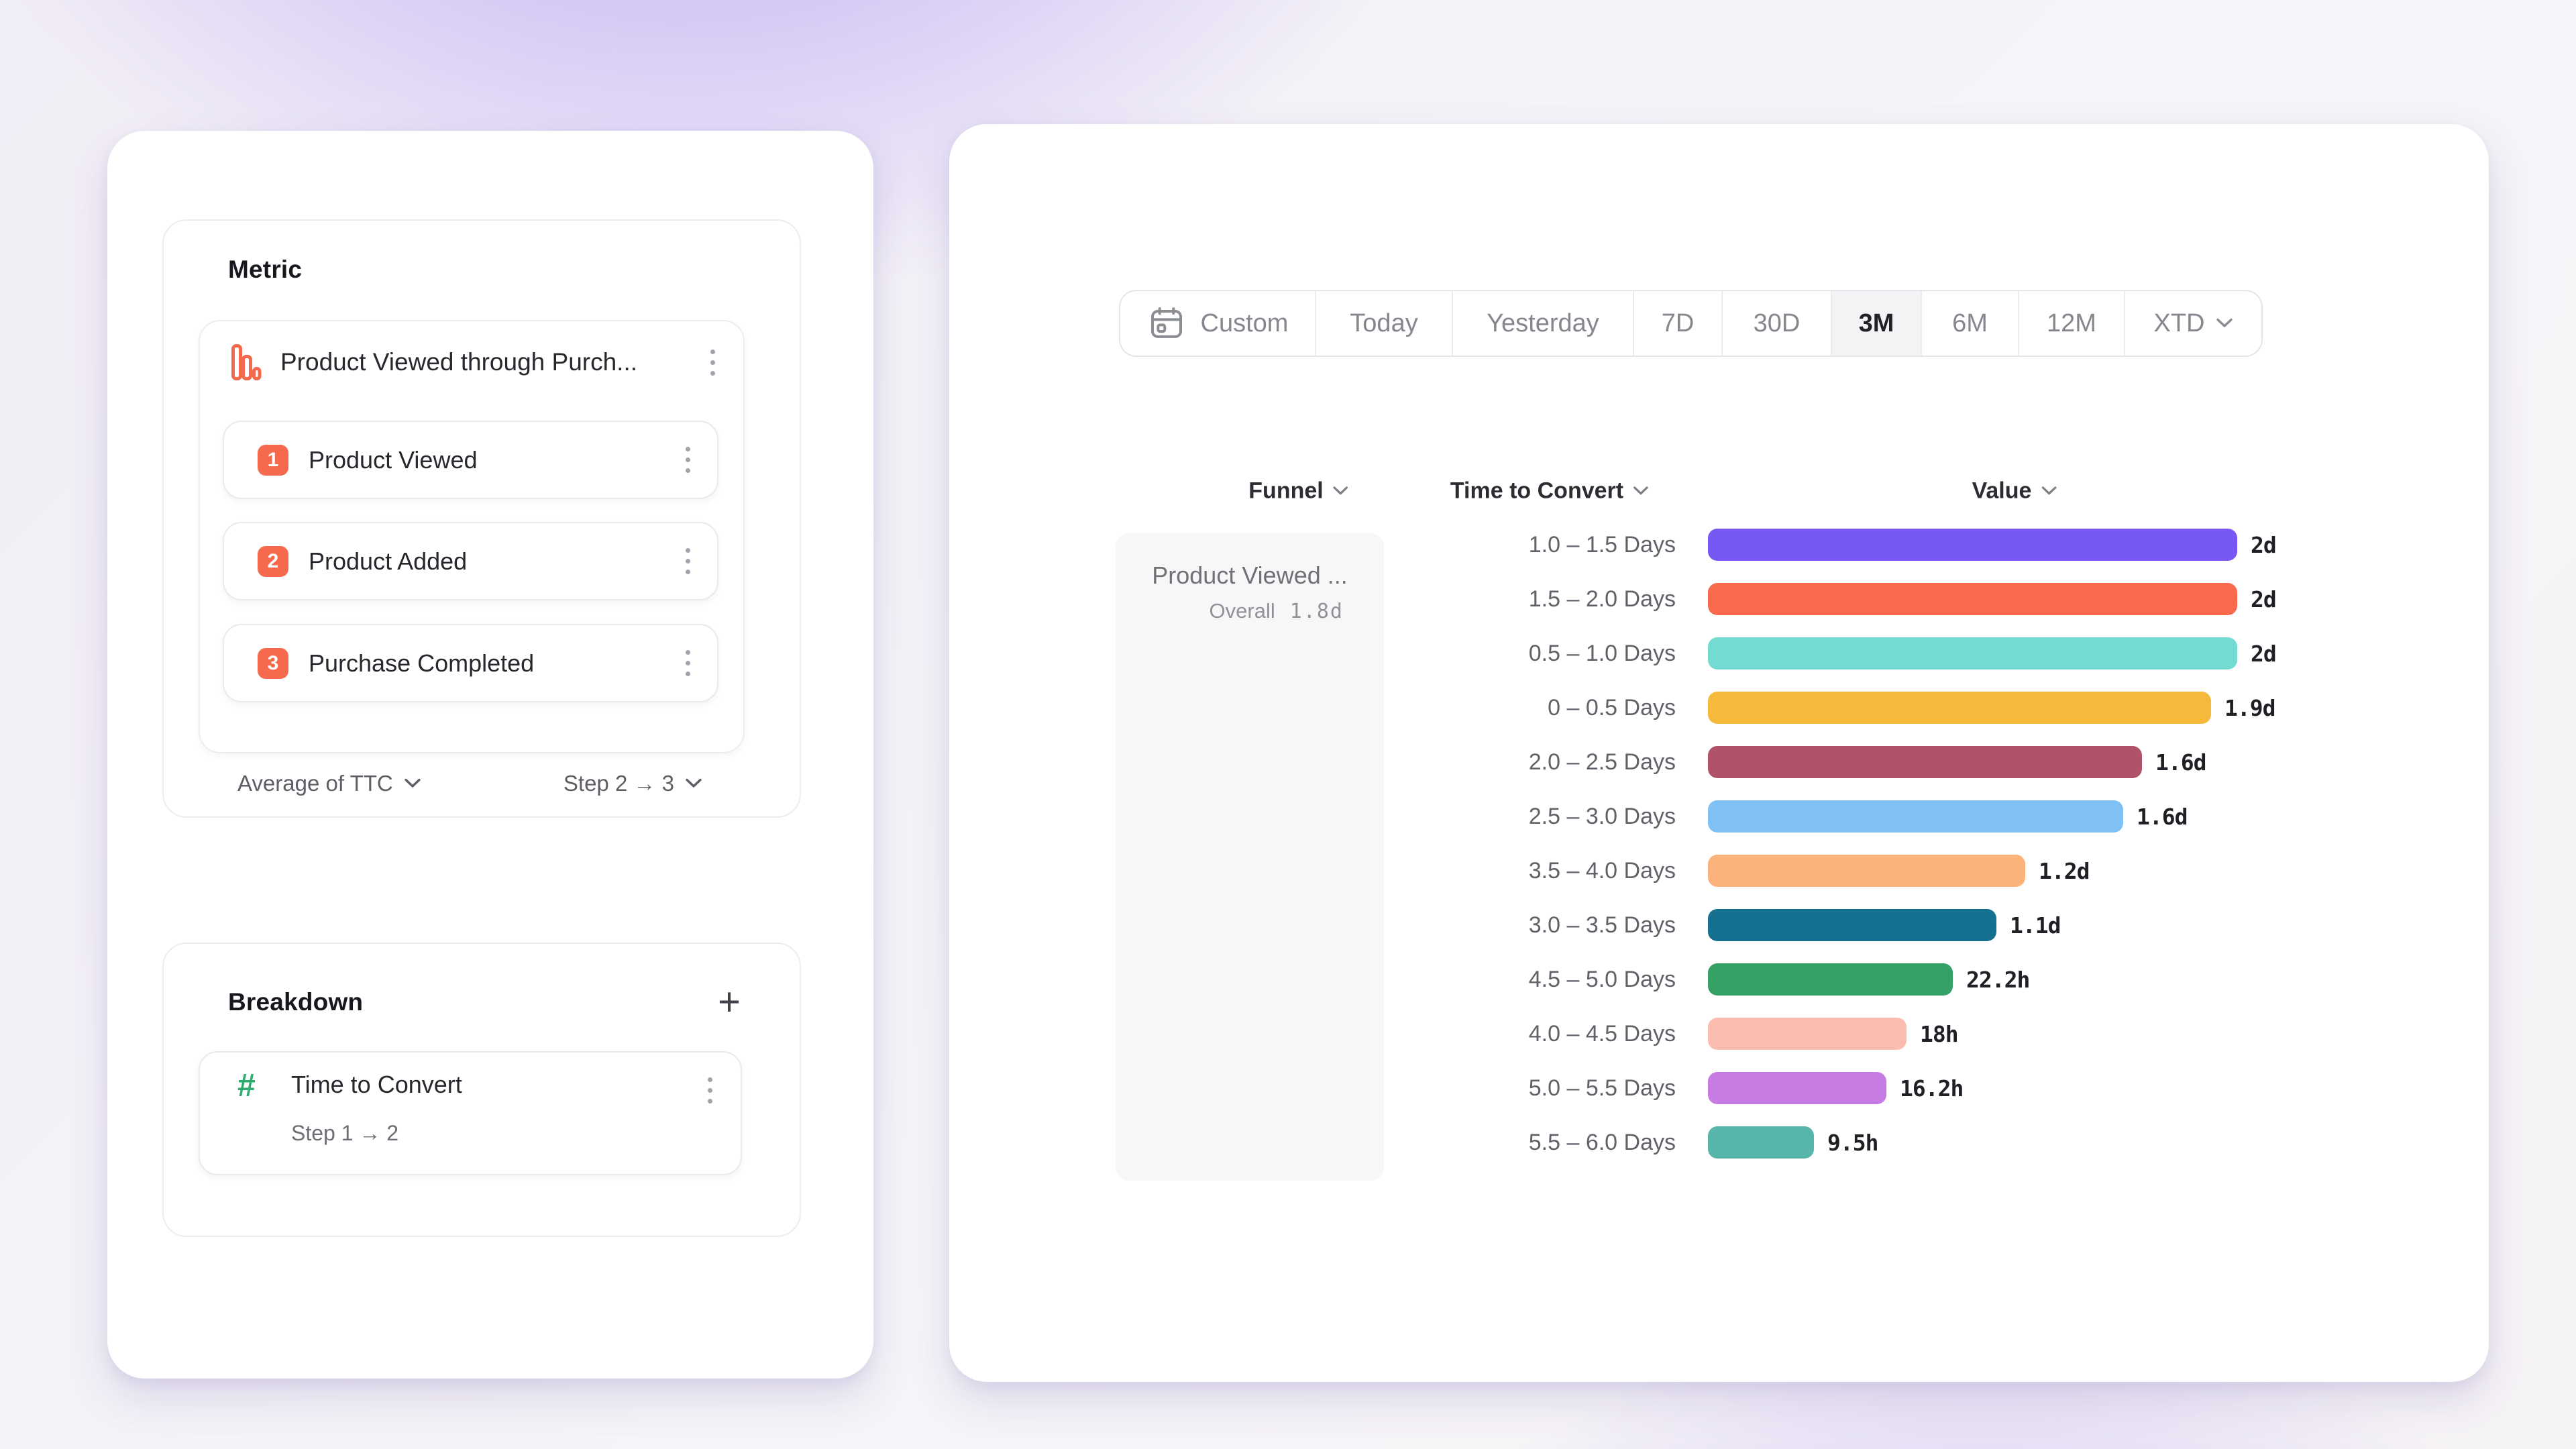  Describe the element at coordinates (1244, 323) in the screenshot. I see `date-range-option-label: Custom` at that location.